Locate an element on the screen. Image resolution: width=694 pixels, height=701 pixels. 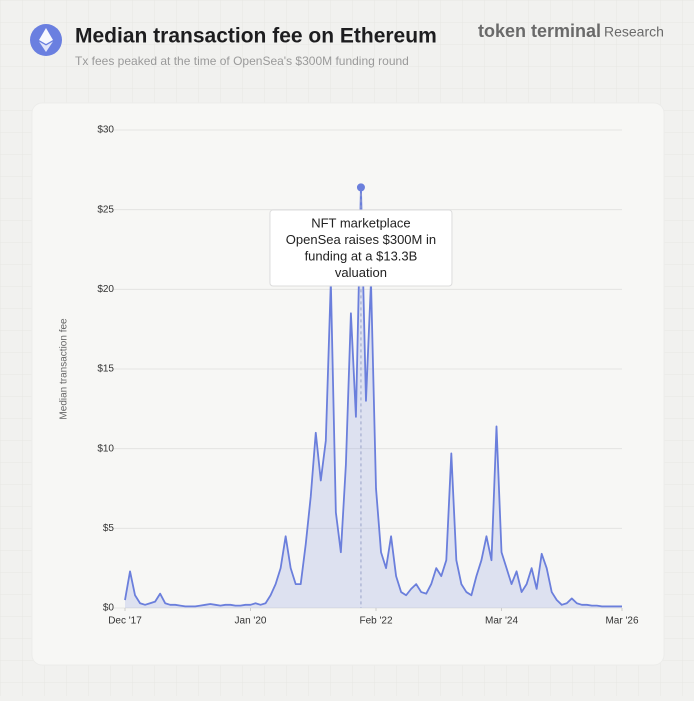
x-tick-label: Mar '26 is located at coordinates (621, 621).